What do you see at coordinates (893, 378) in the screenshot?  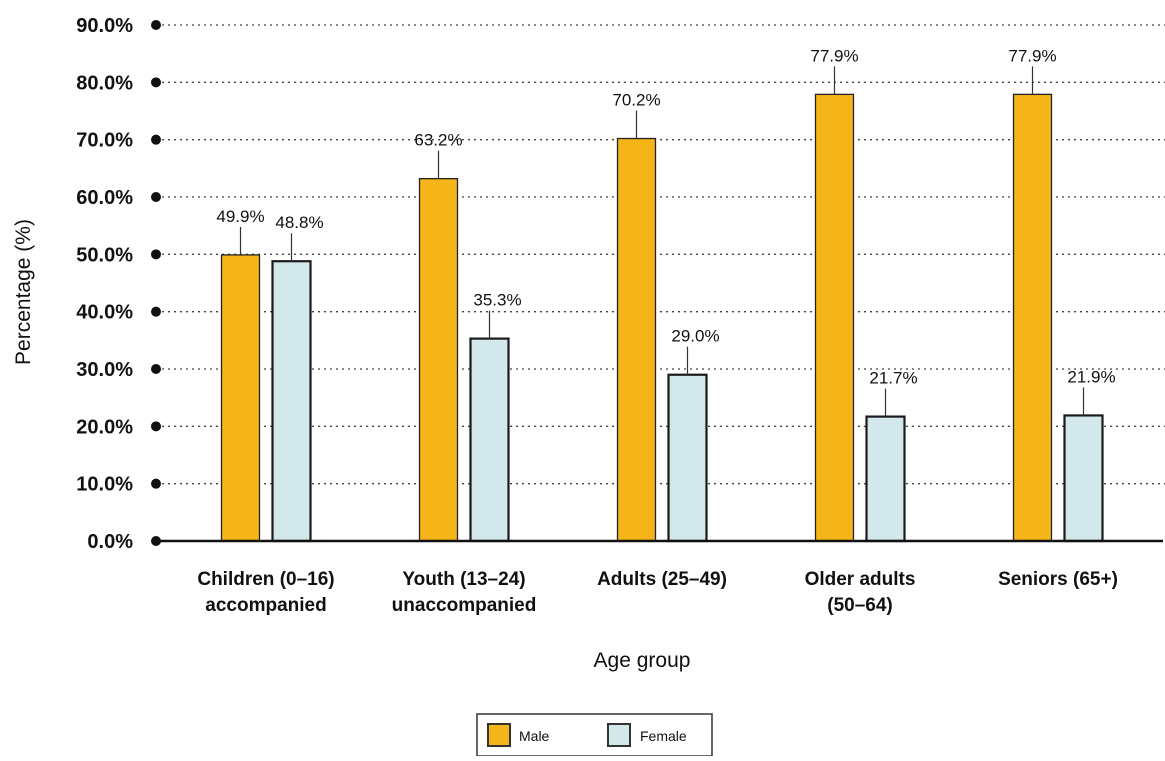 I see `data-label-female: 21.7%` at bounding box center [893, 378].